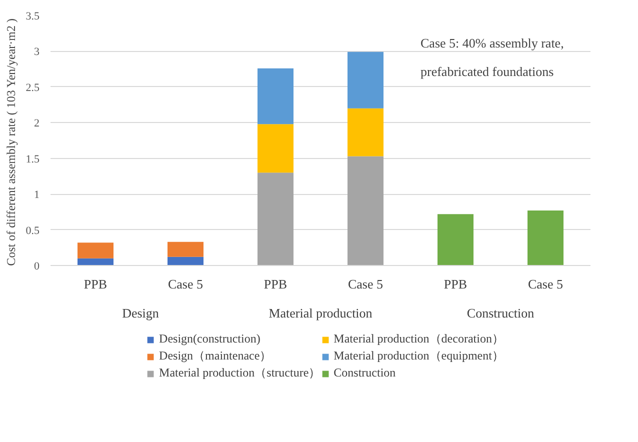 This screenshot has height=442, width=638. What do you see at coordinates (33, 159) in the screenshot?
I see `y-tick-label: 1.5` at bounding box center [33, 159].